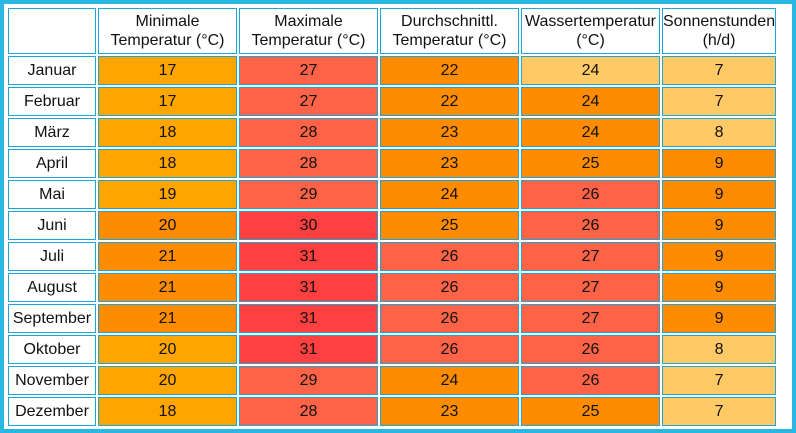  What do you see at coordinates (449, 31) in the screenshot?
I see `header-avg-temp: Durchschnittl. Temperatur (°C)` at bounding box center [449, 31].